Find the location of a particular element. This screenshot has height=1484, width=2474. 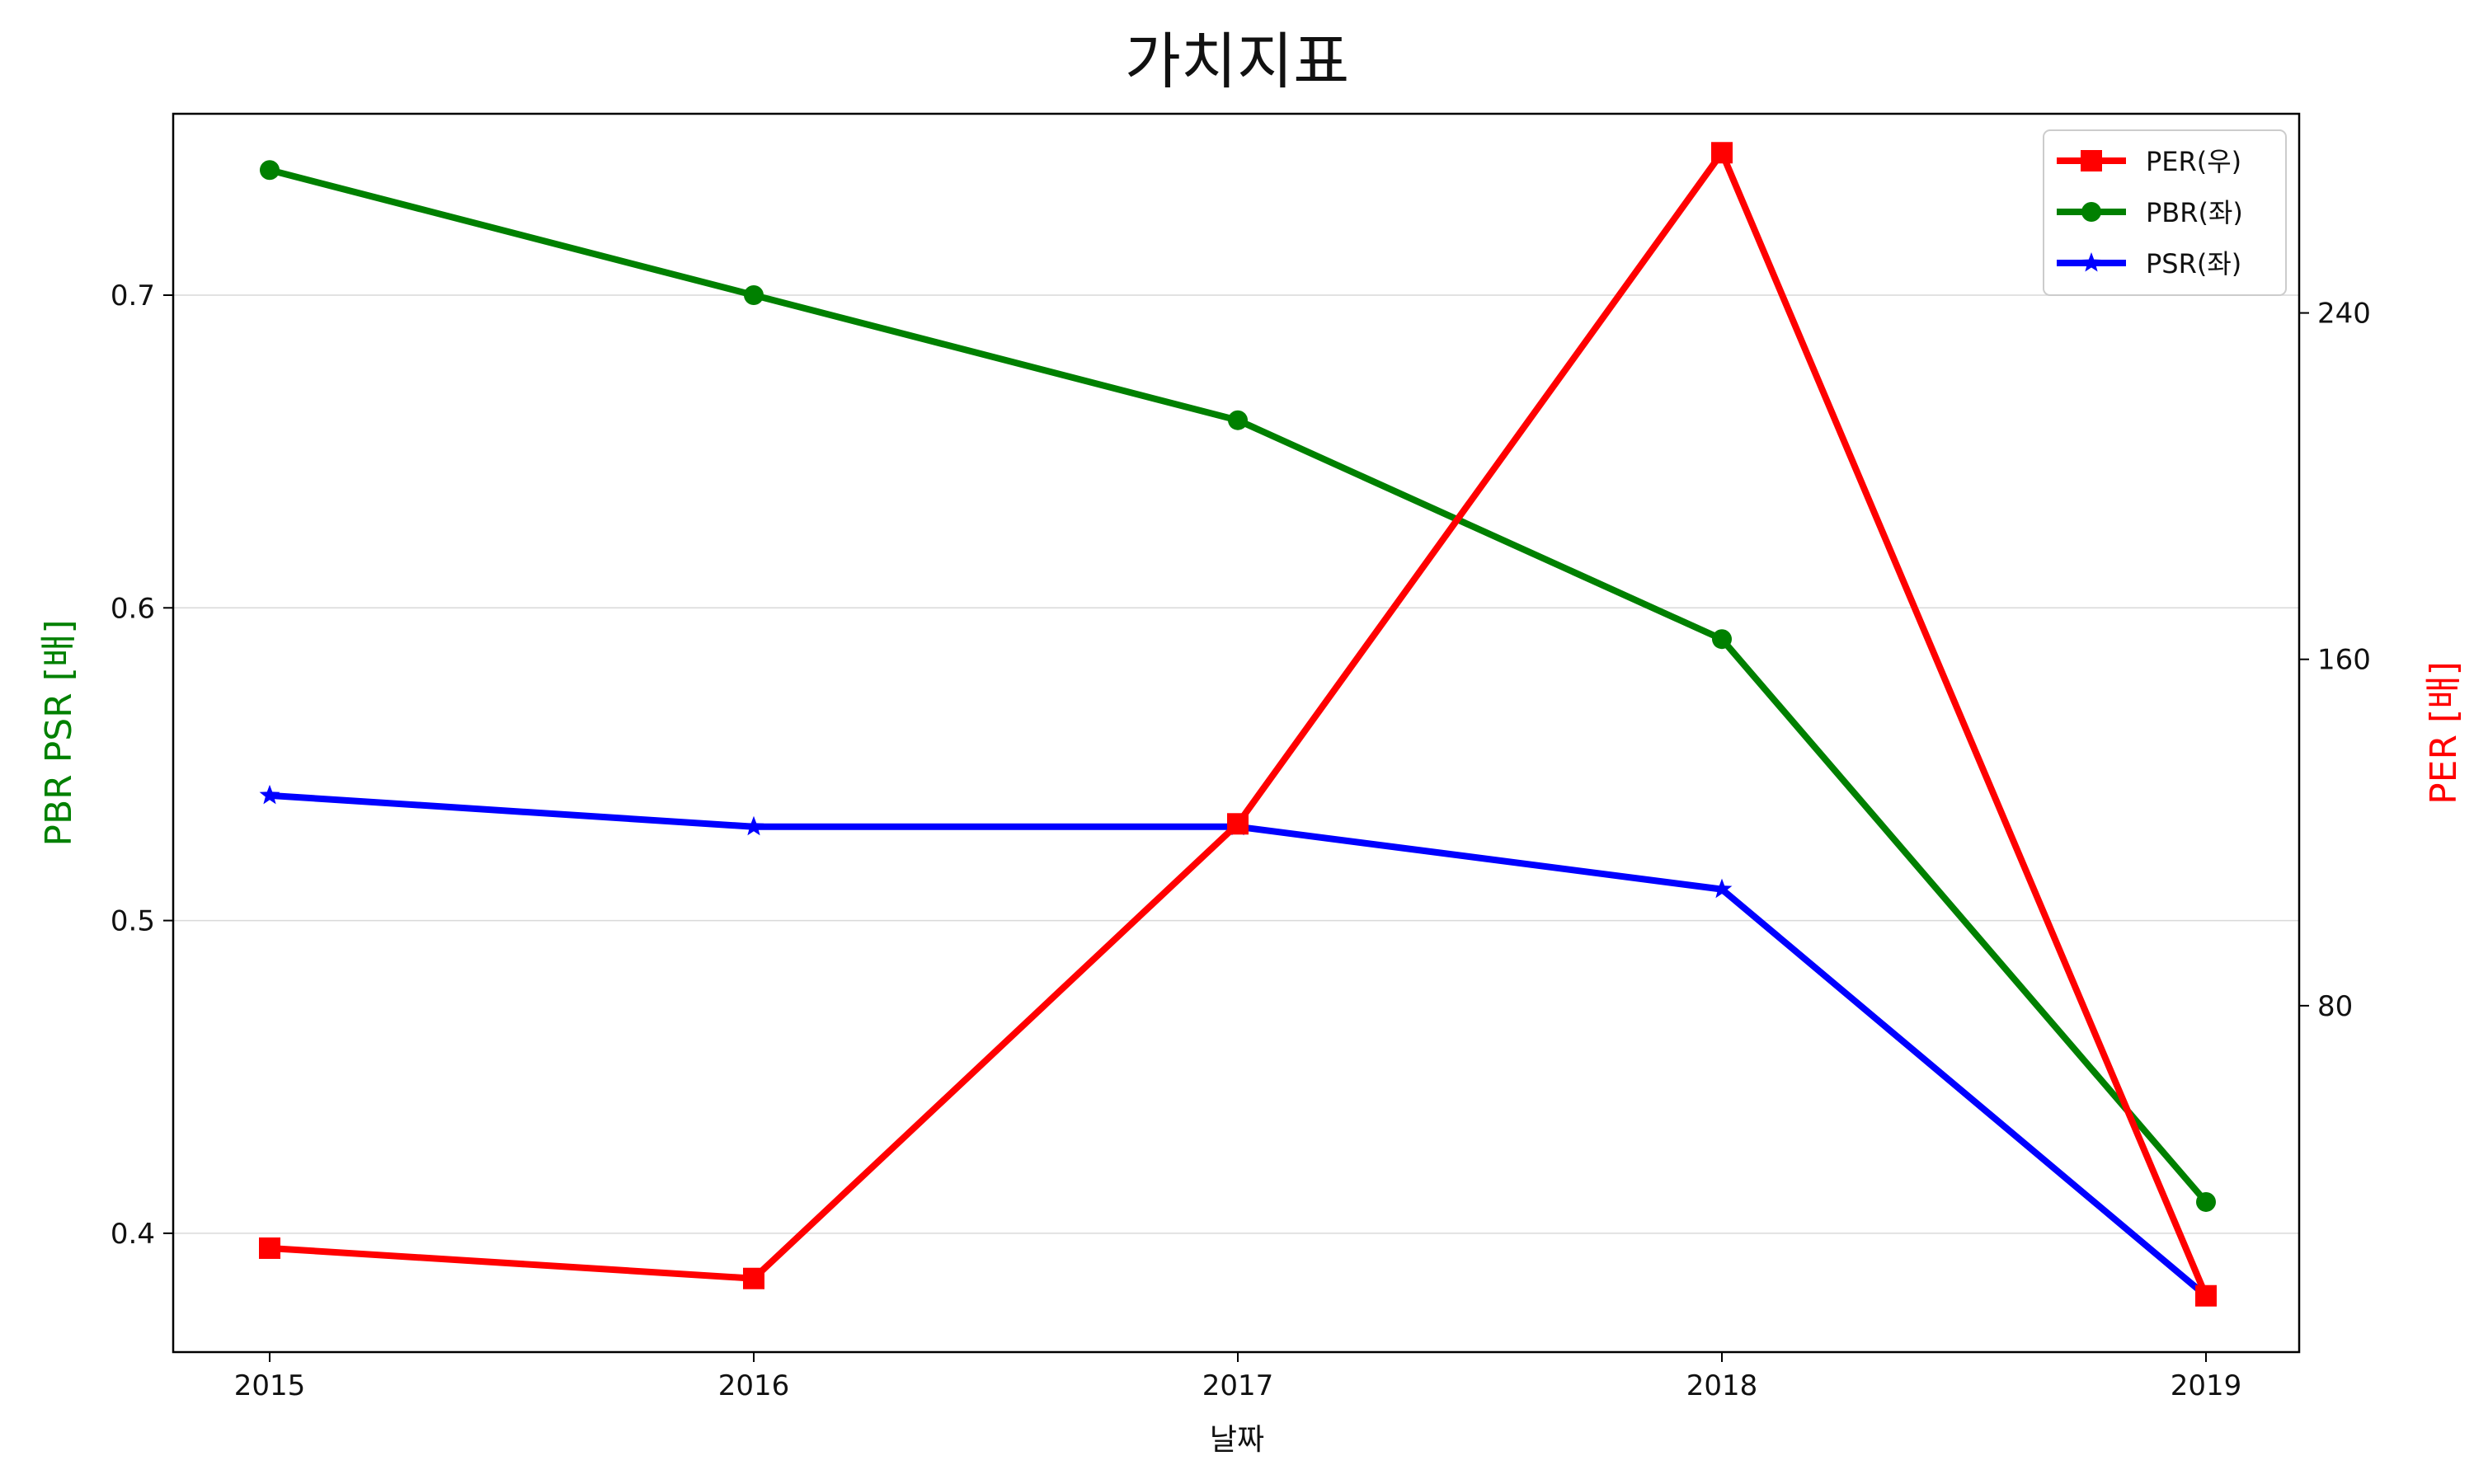

legend-label: PBR(좌) is located at coordinates (2194, 212).